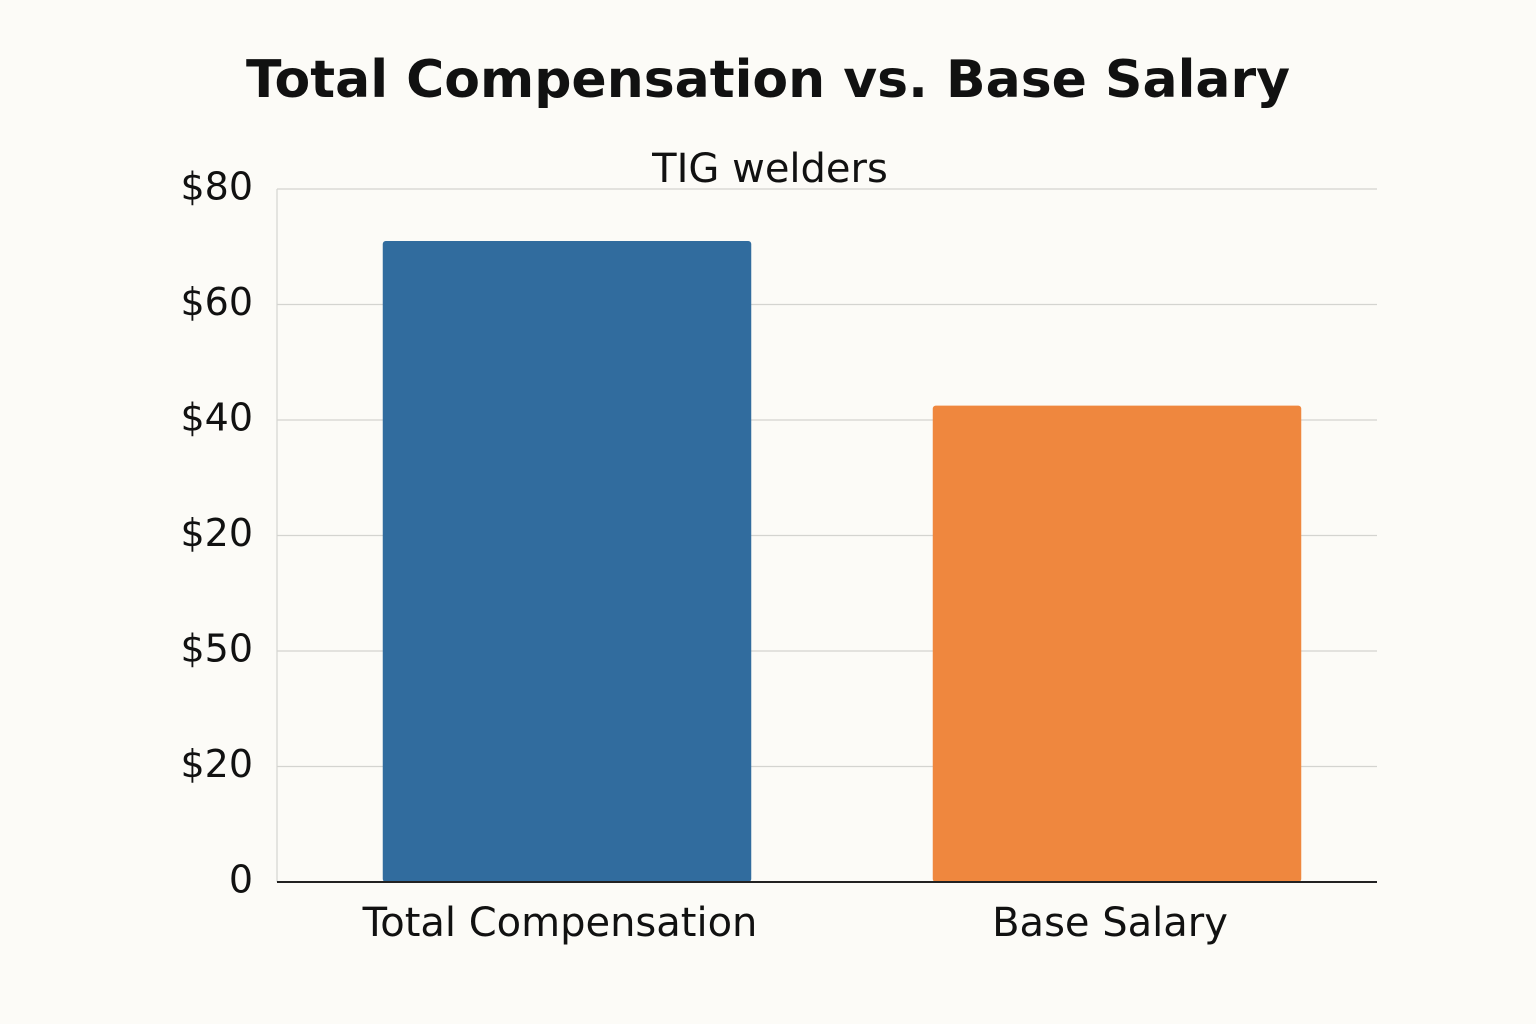 The width and height of the screenshot is (1536, 1024). Describe the element at coordinates (769, 169) in the screenshot. I see `chart-subtitle: TIG welders` at that location.